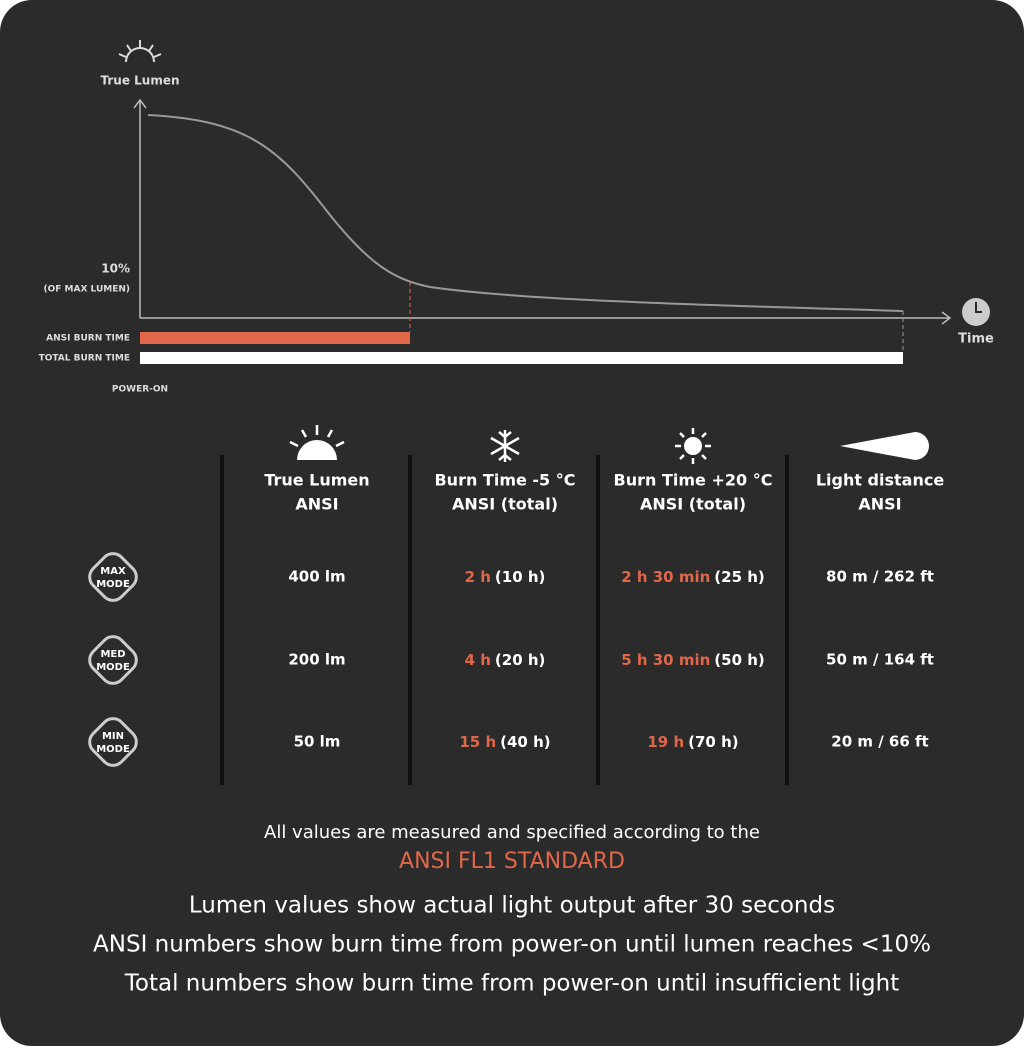 The width and height of the screenshot is (1024, 1050). I want to click on total-bar, so click(521, 358).